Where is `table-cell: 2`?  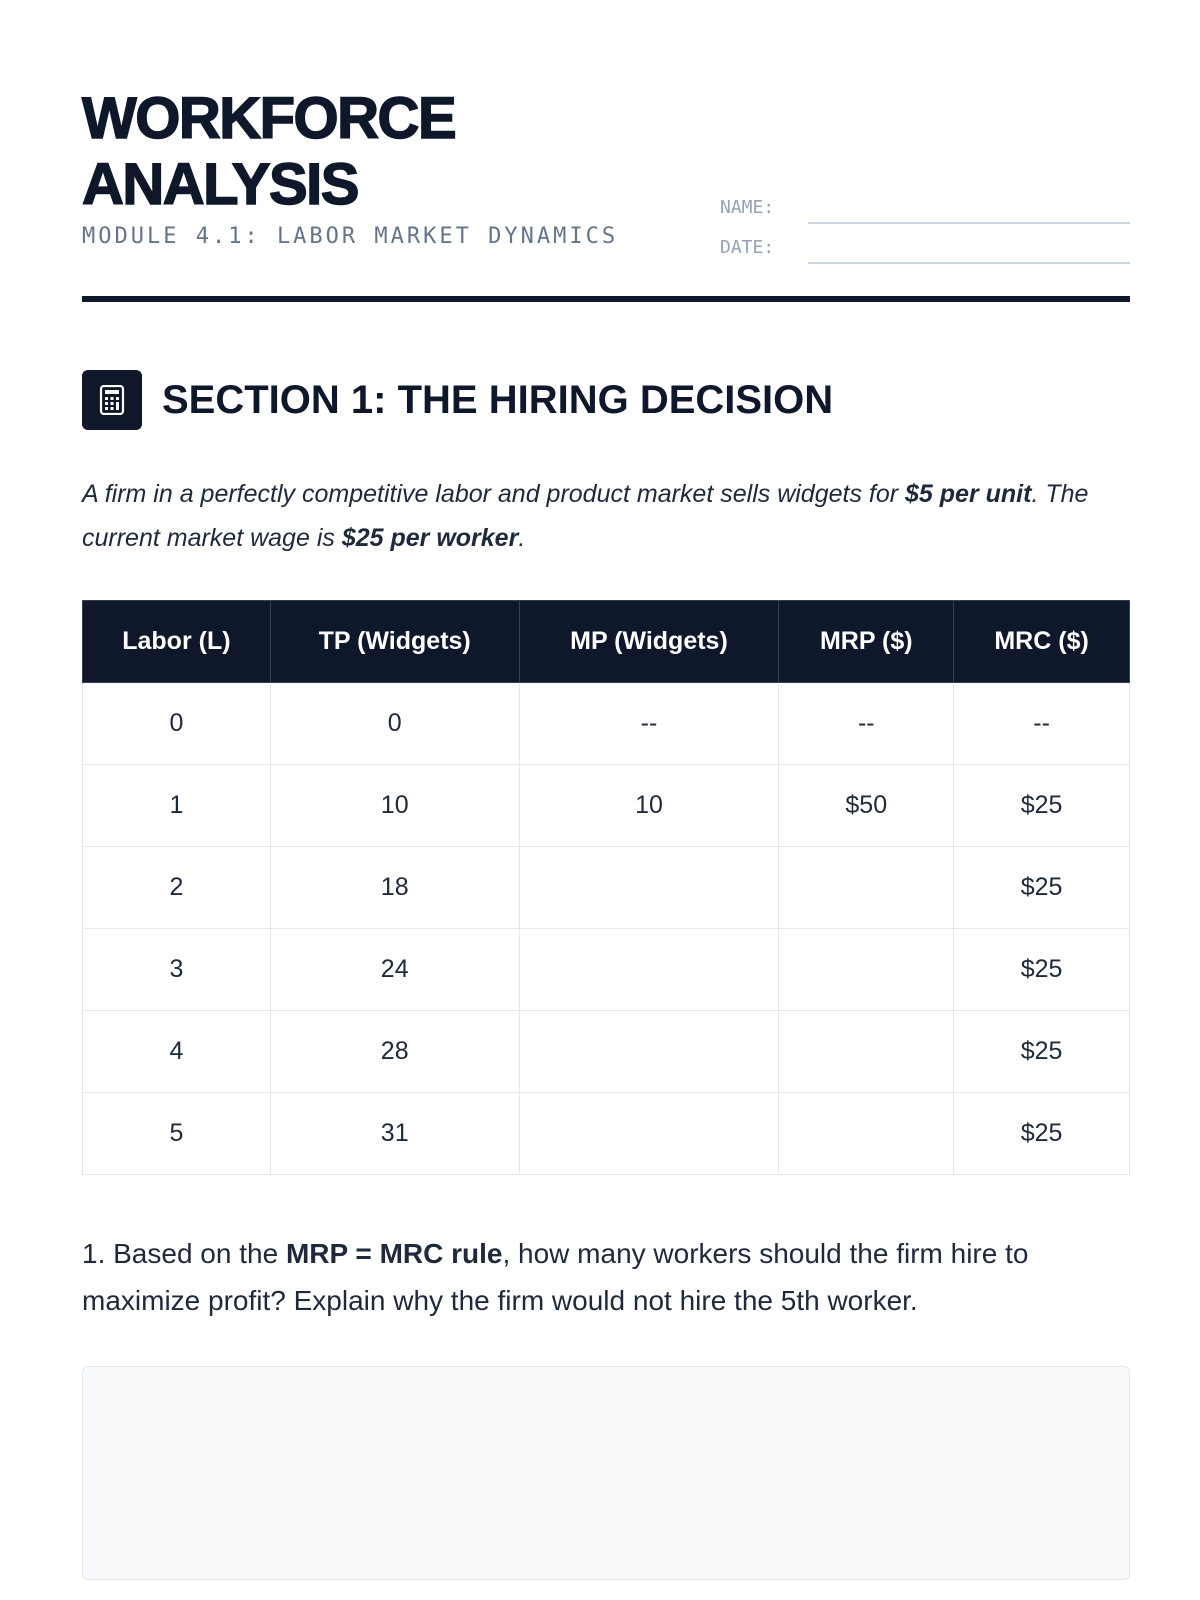 table-cell: 2 is located at coordinates (176, 887).